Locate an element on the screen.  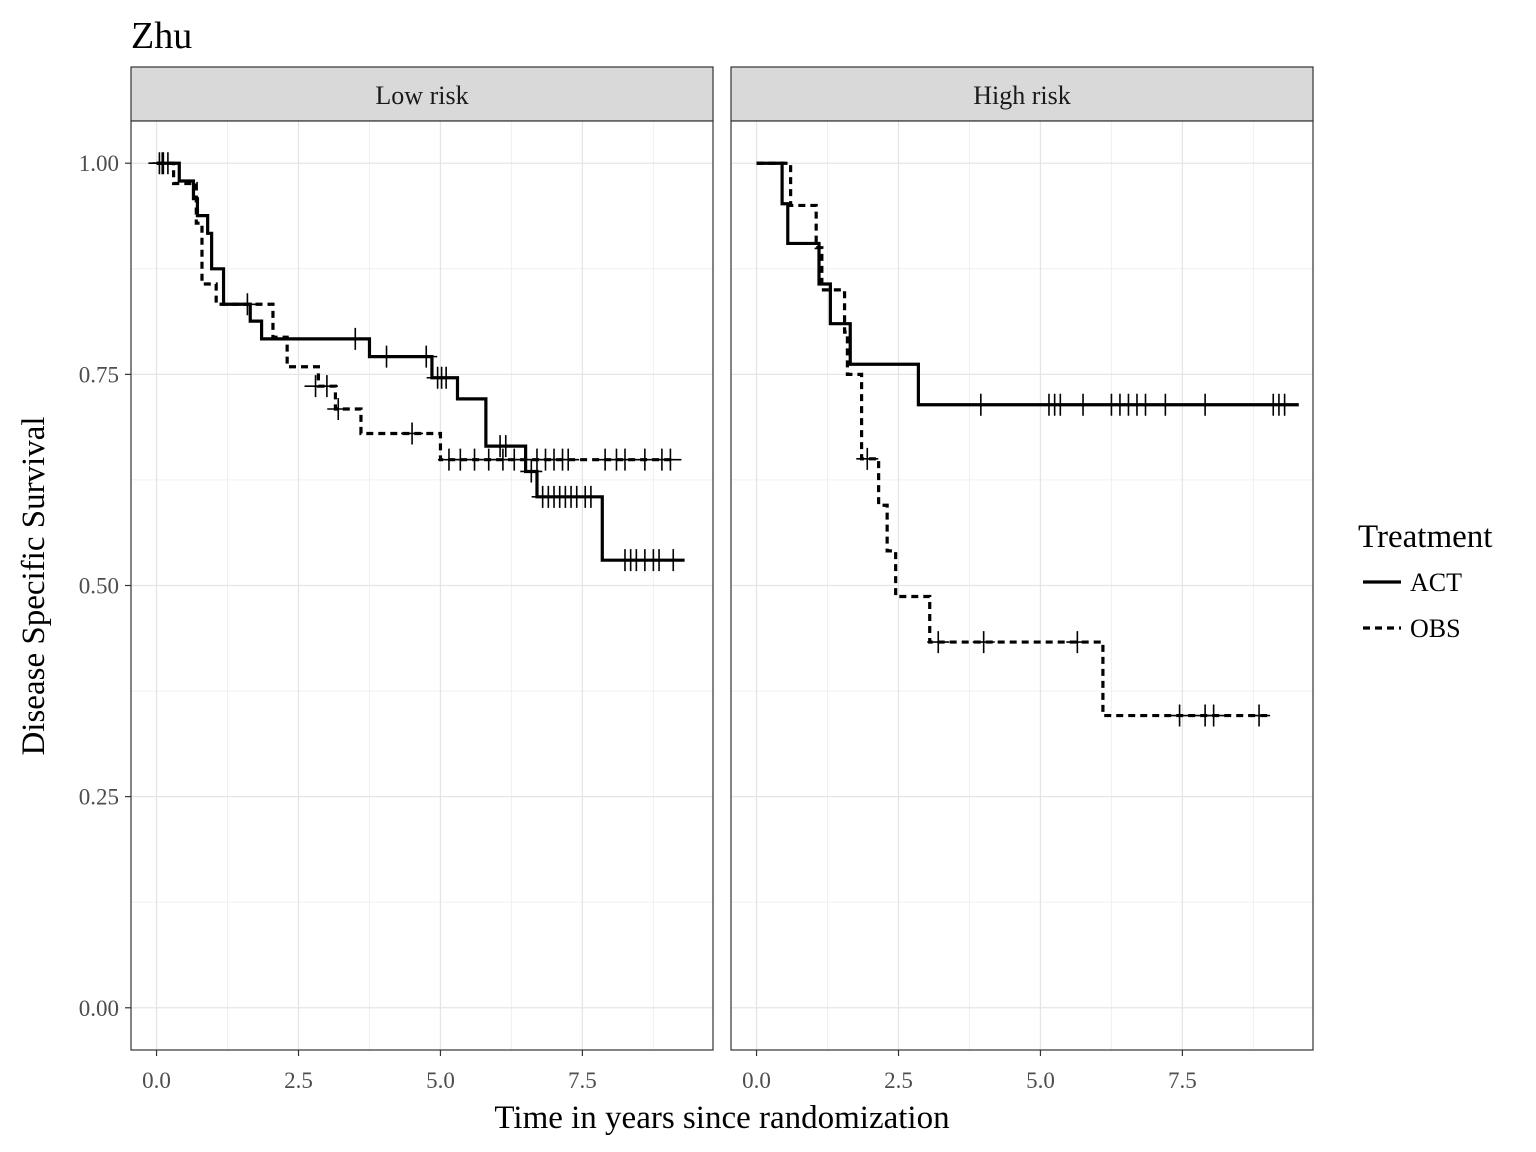
x-axis-high-risk: 0.0 2.5 5.0 7.5 is located at coordinates (969, 1071).